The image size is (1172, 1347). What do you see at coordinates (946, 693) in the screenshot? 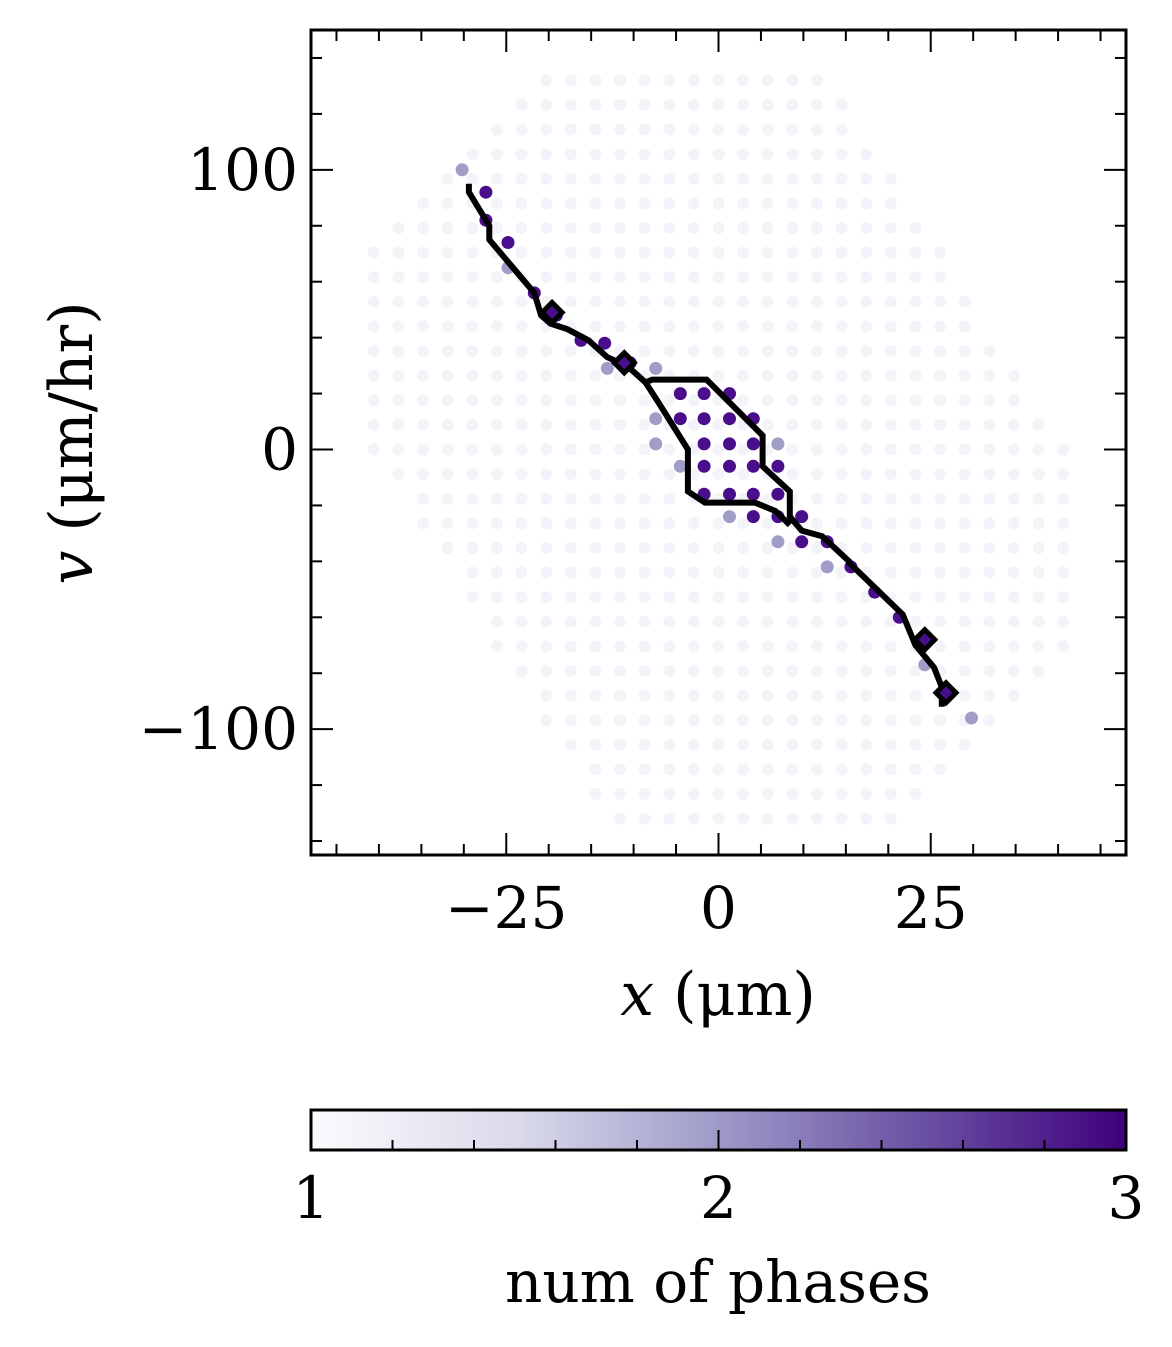
I see `diamond-marker` at bounding box center [946, 693].